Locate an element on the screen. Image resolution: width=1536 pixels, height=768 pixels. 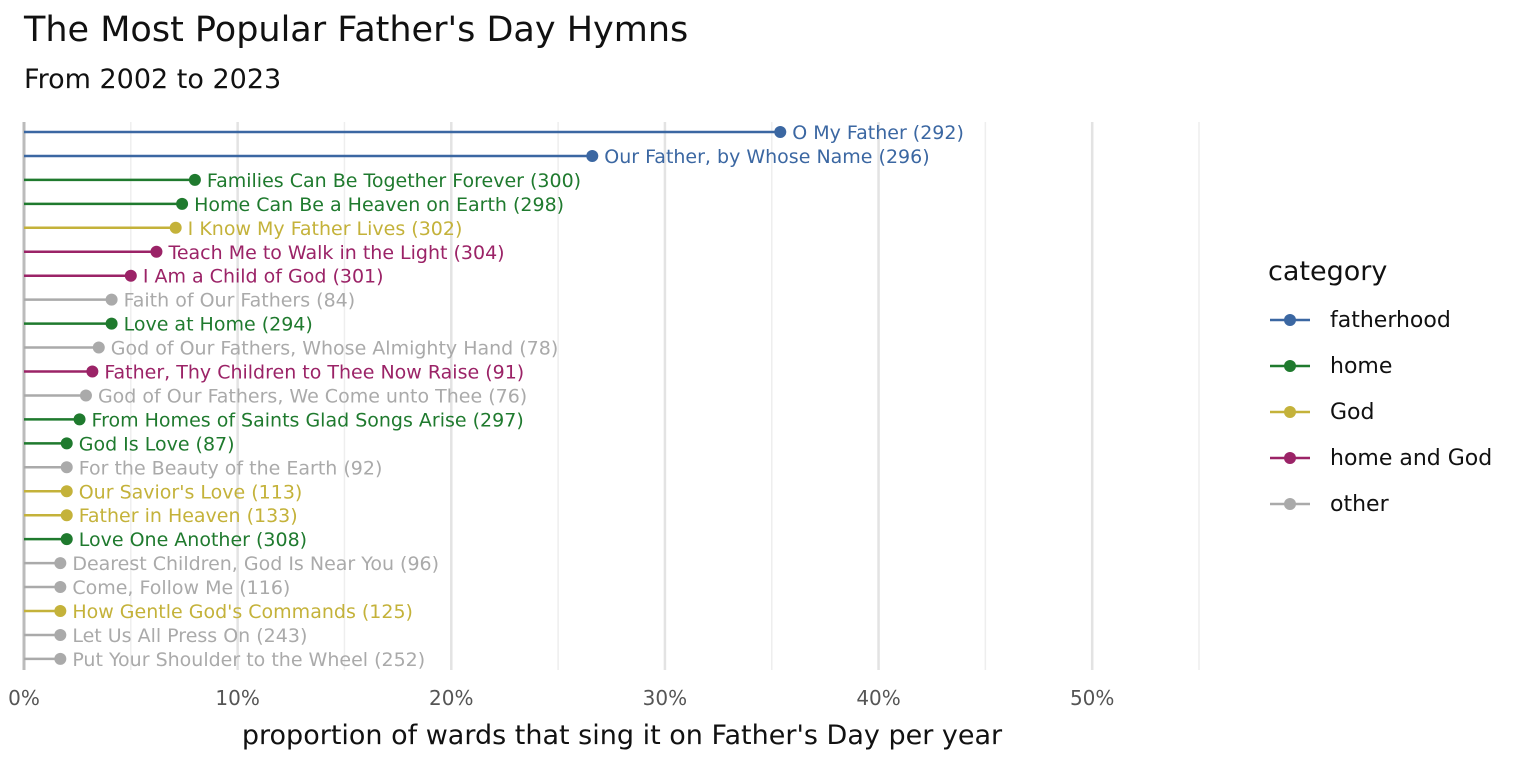
point-label: Put Your Shoulder to the Wheel (252) is located at coordinates (248, 660).